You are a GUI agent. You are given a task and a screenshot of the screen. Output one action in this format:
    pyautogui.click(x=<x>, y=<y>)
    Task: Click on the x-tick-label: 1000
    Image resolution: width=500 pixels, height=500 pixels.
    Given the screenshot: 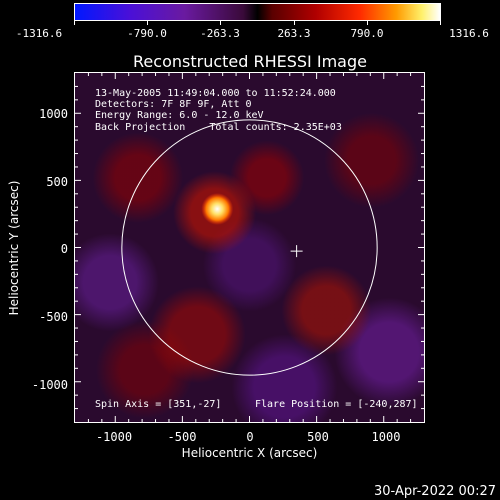 What is the action you would take?
    pyautogui.click(x=386, y=437)
    